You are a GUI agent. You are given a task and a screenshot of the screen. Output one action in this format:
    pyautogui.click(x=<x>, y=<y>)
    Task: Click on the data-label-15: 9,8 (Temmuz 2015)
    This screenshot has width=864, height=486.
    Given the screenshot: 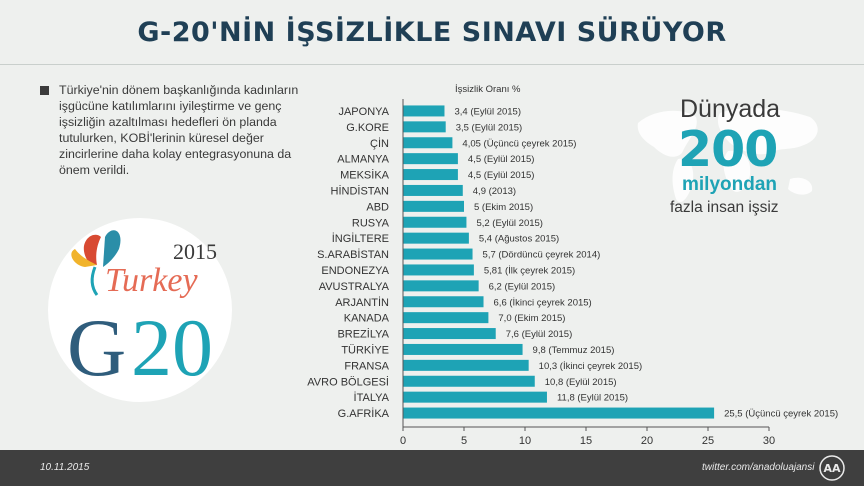 What is the action you would take?
    pyautogui.click(x=574, y=350)
    